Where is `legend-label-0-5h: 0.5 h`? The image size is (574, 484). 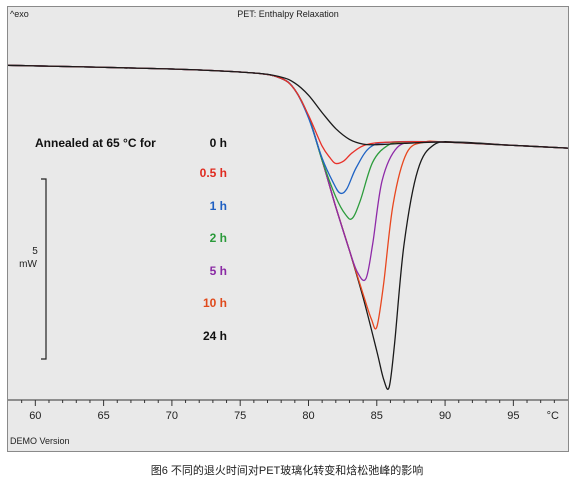 legend-label-0-5h: 0.5 h is located at coordinates (213, 173).